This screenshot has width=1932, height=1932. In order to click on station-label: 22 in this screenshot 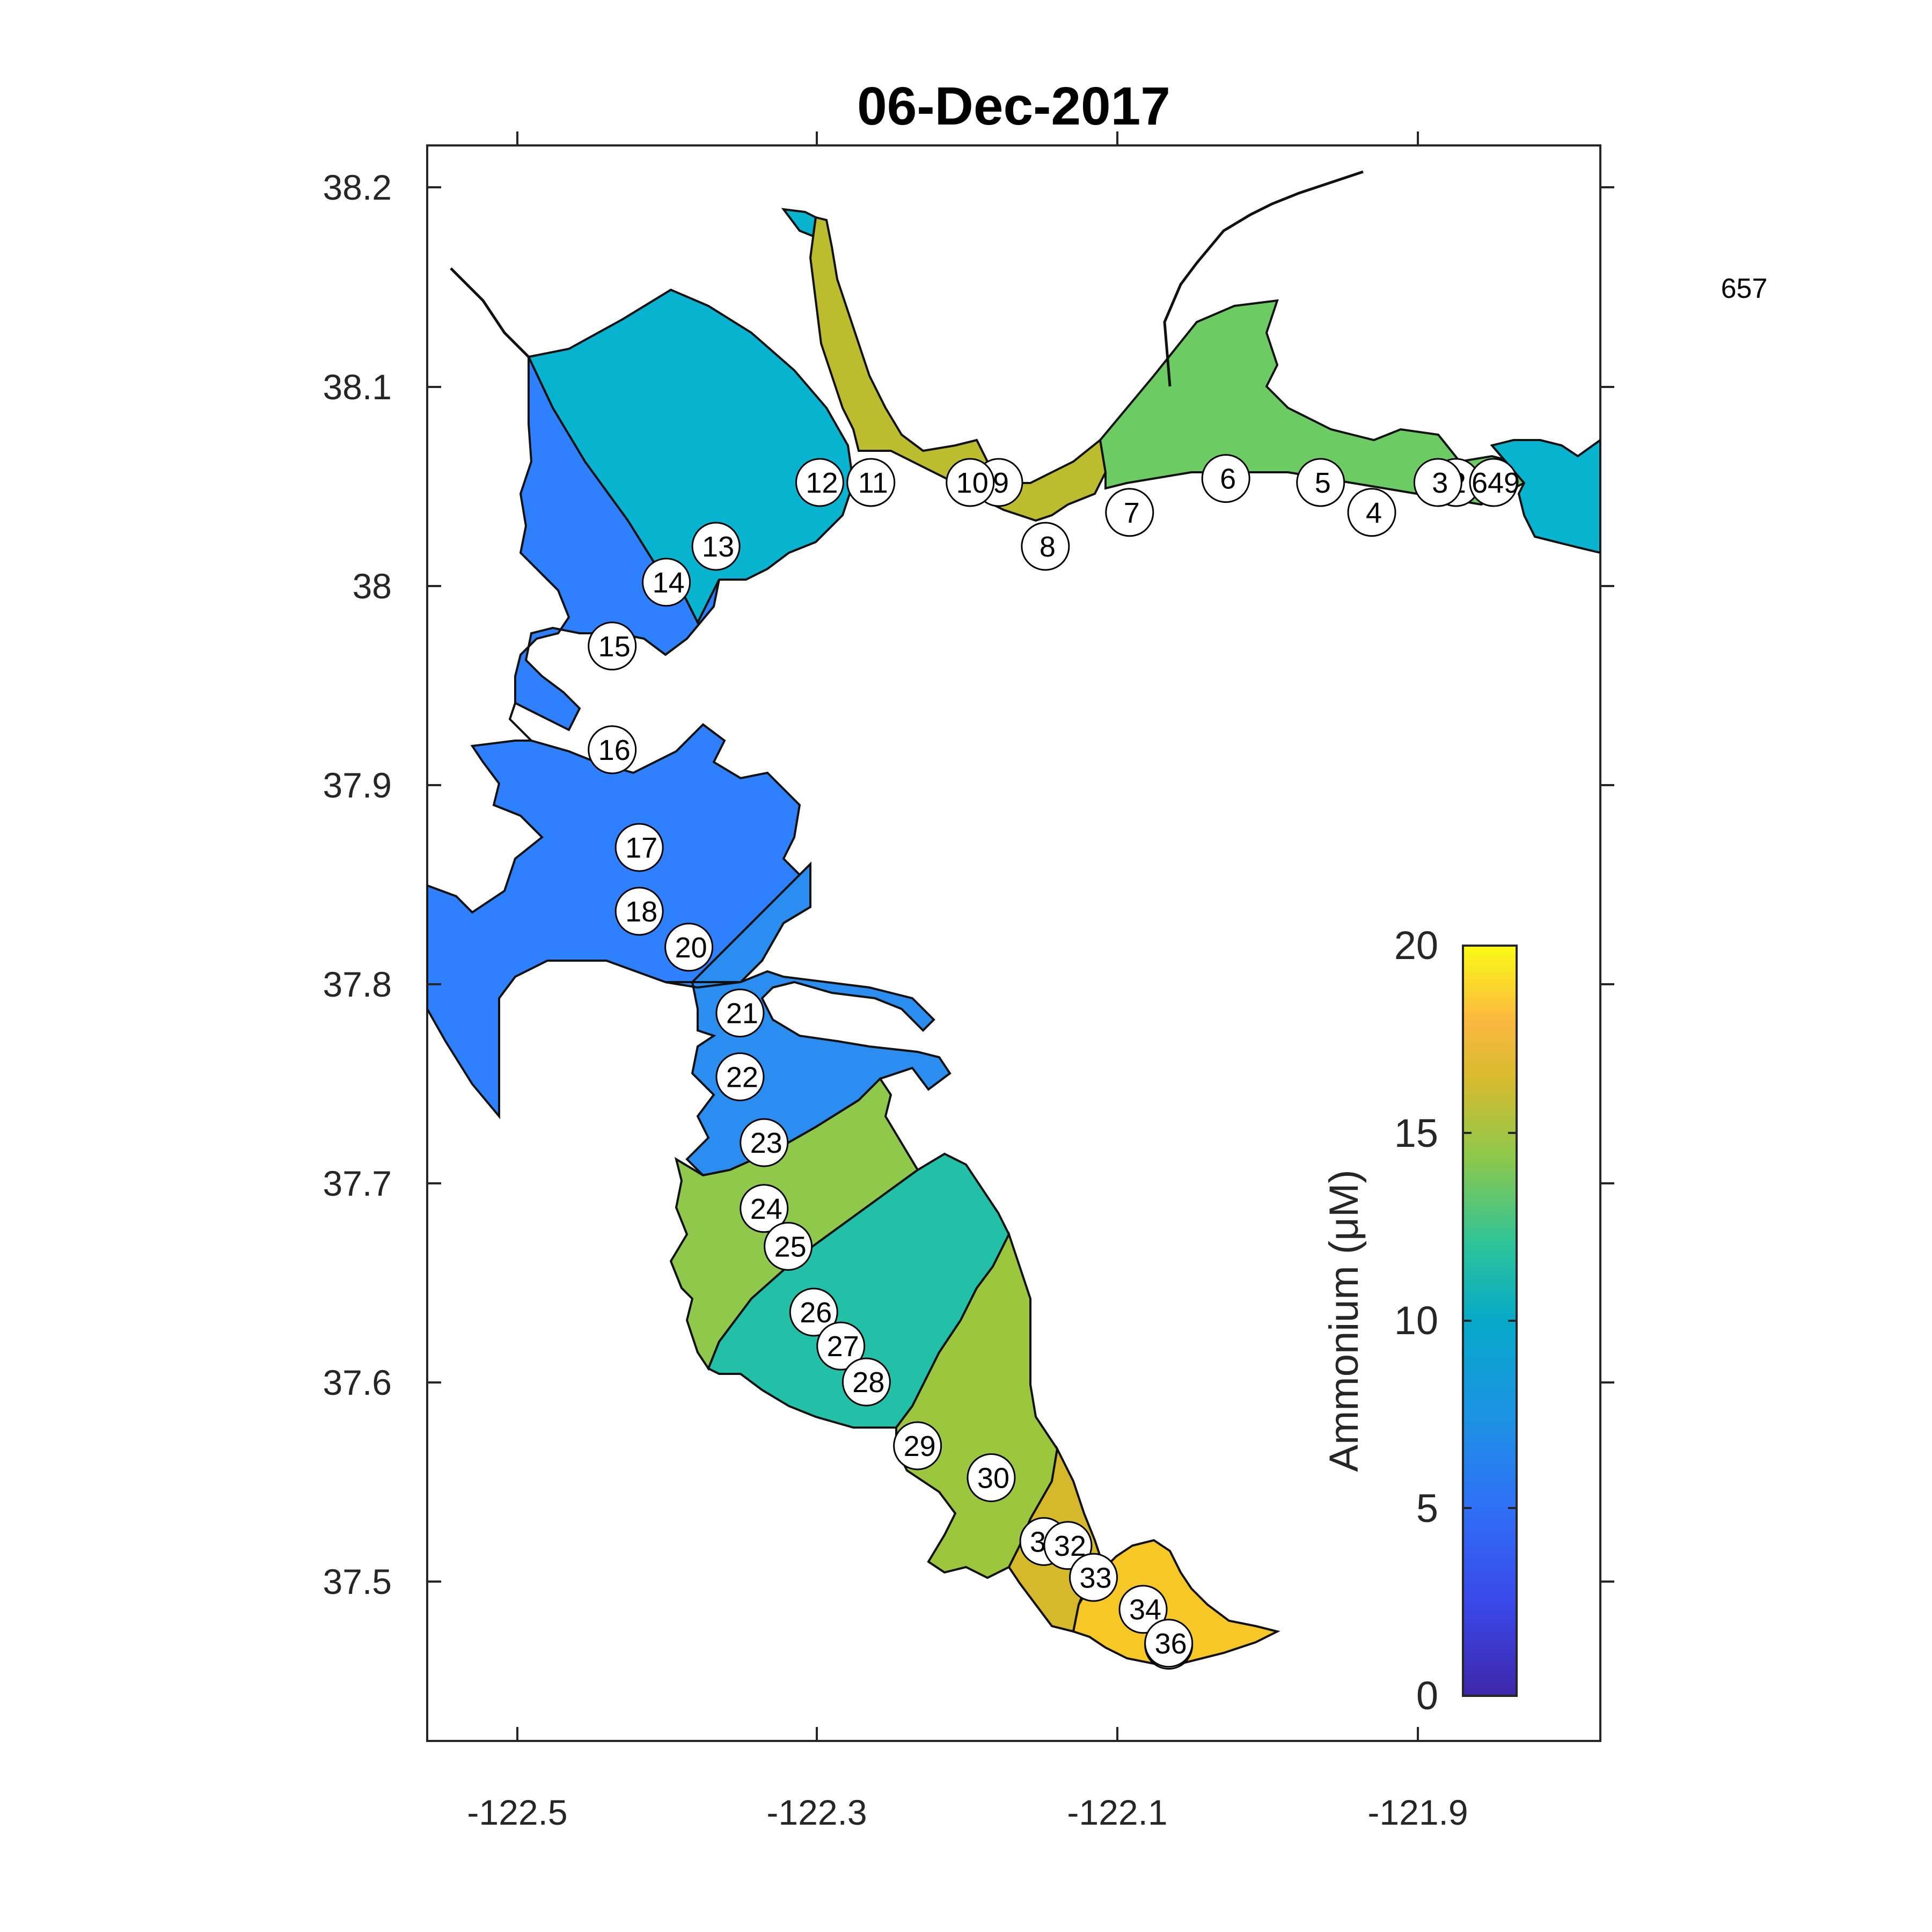, I will do `click(742, 1077)`.